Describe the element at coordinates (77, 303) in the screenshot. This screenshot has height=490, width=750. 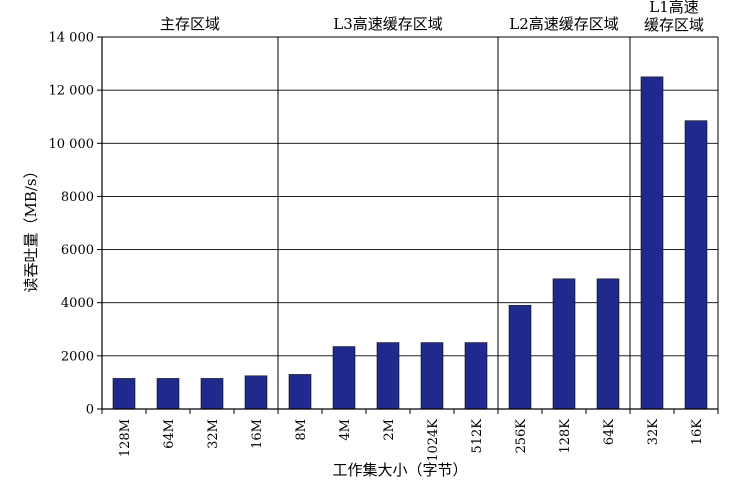
I see `y-tick-label: 4000` at that location.